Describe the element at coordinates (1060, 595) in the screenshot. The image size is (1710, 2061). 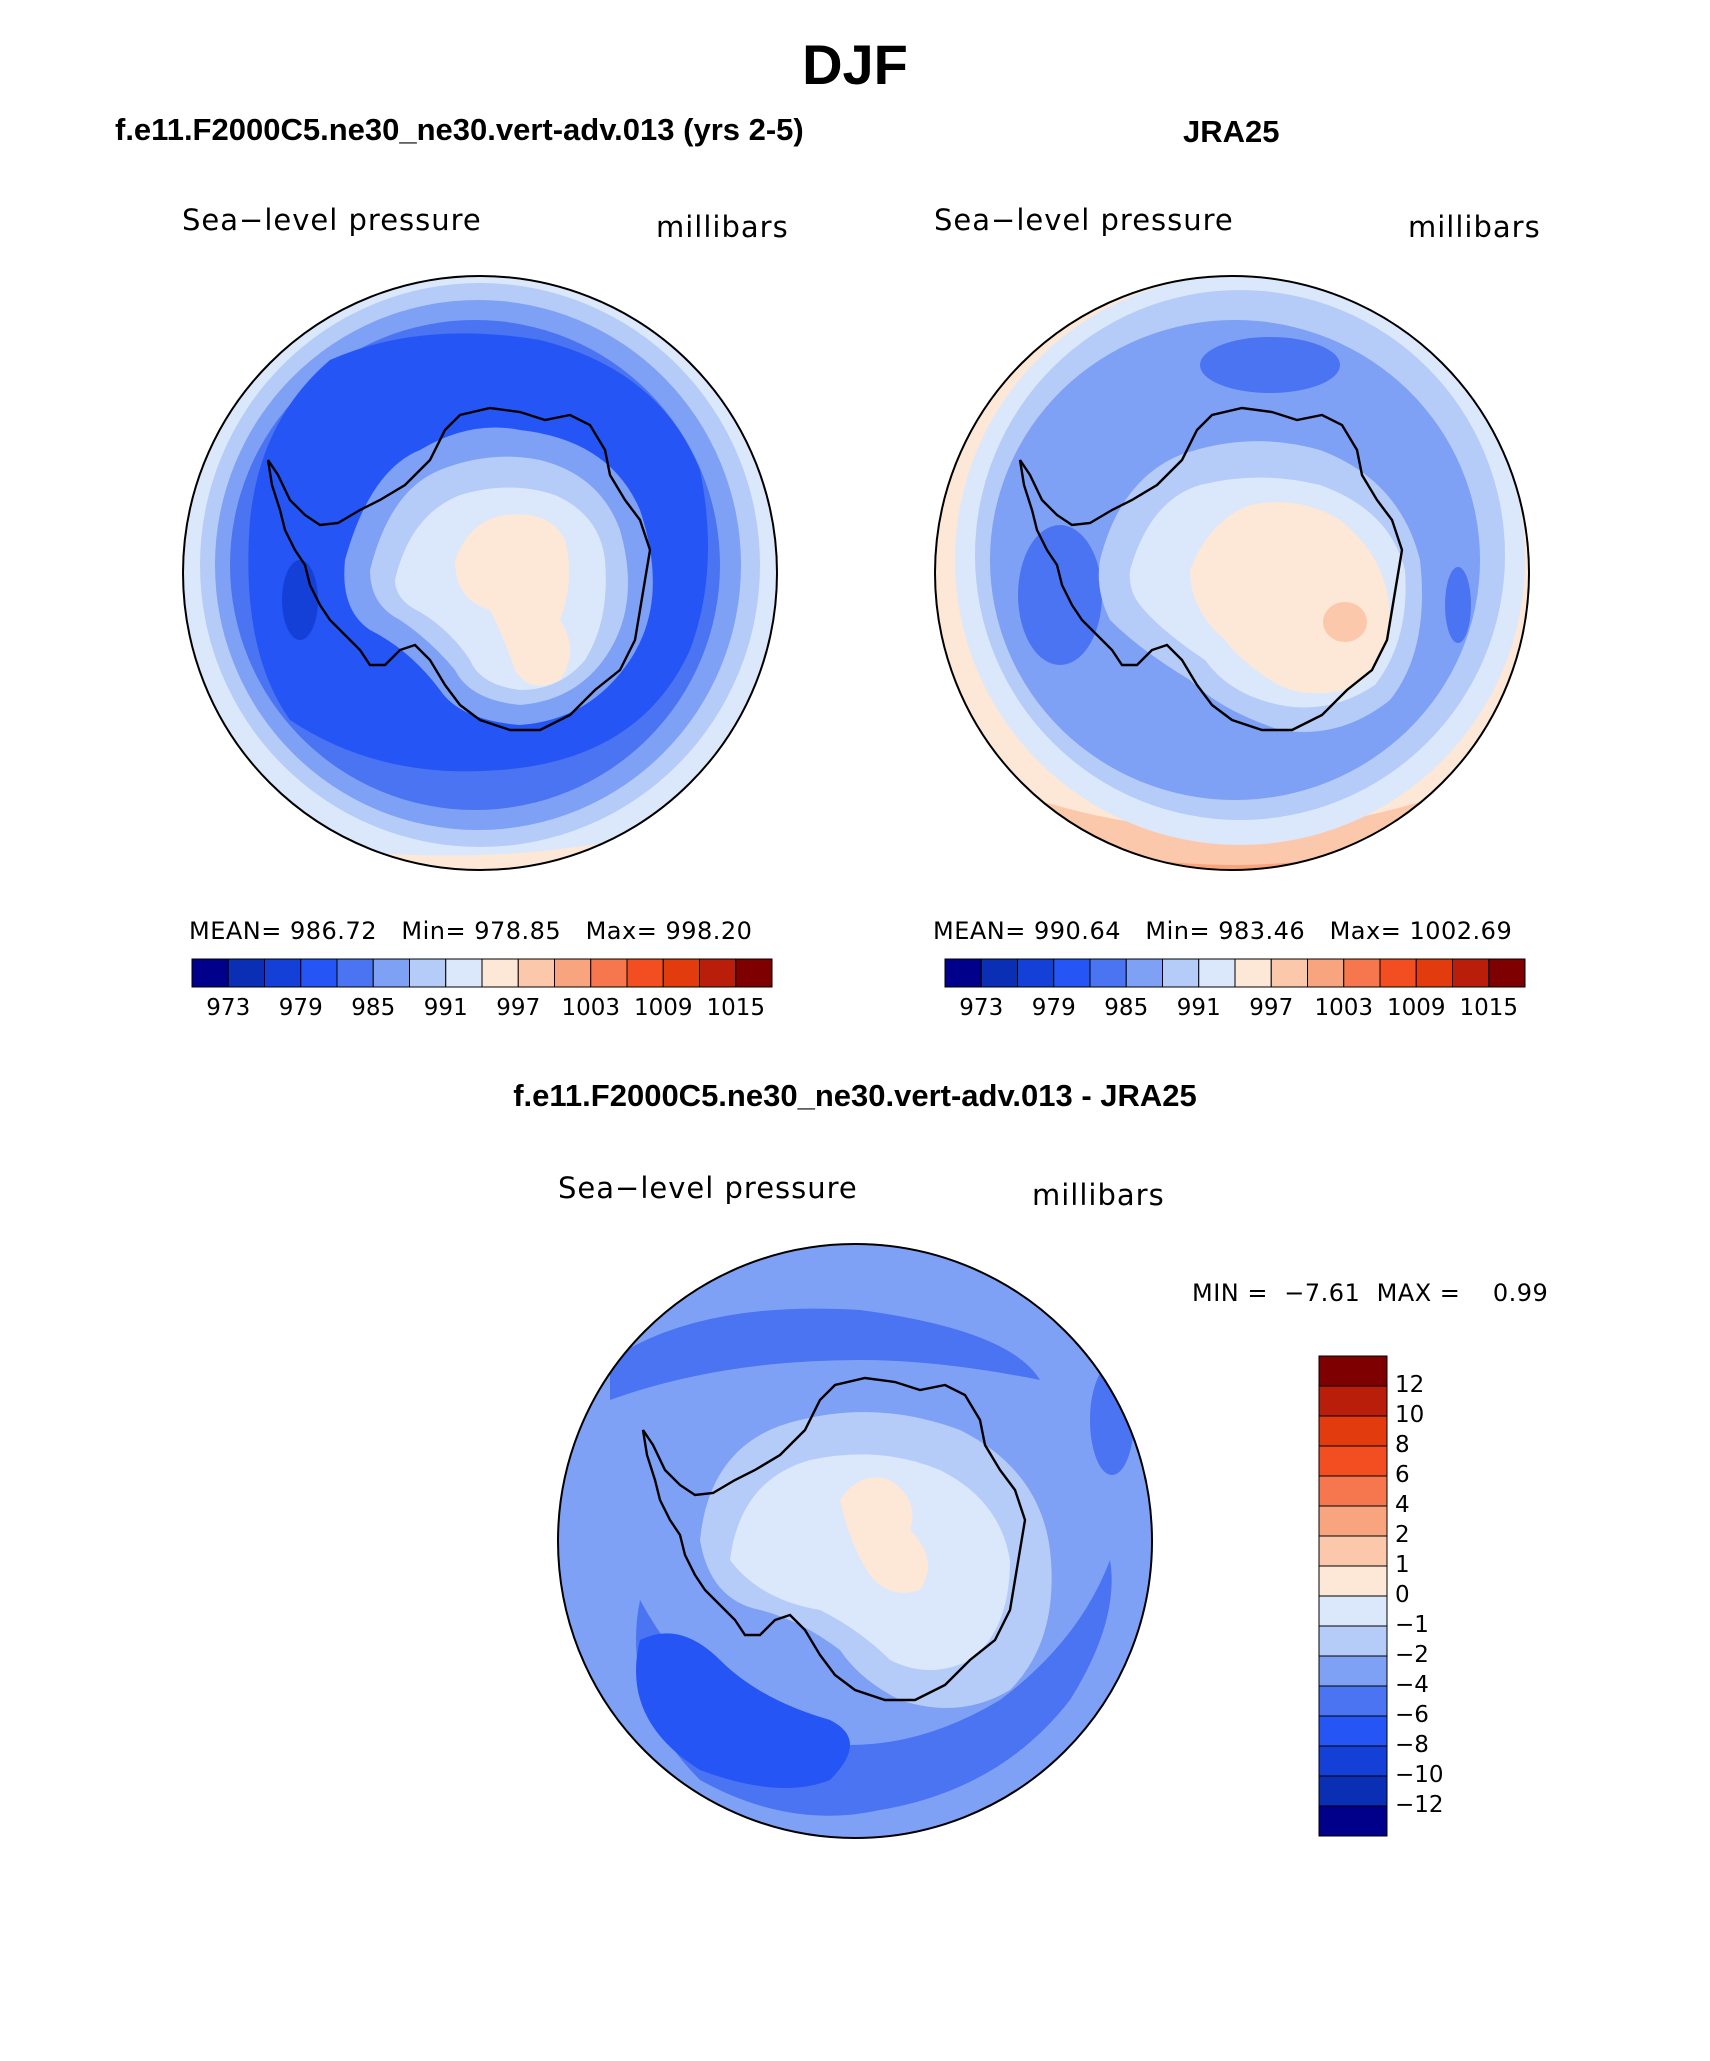
I see `obs-field-mid-west` at that location.